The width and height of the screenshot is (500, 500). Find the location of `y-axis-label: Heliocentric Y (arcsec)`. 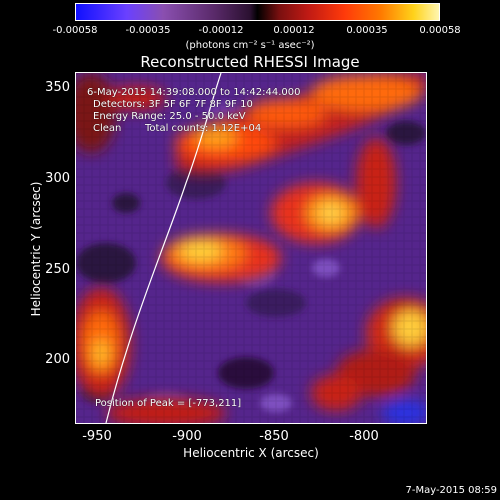

y-axis-label: Heliocentric Y (arcsec) is located at coordinates (36, 249).